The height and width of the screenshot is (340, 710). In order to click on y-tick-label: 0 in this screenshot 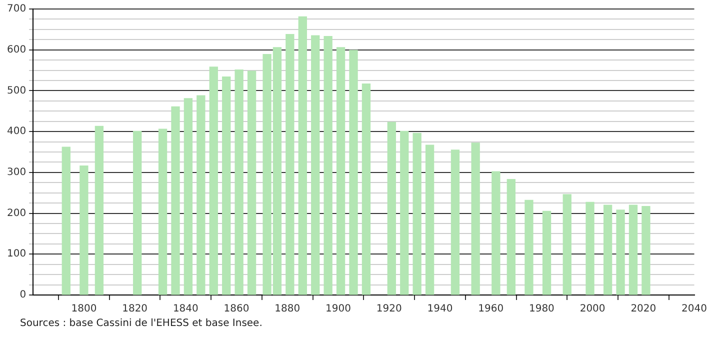, I will do `click(23, 295)`.